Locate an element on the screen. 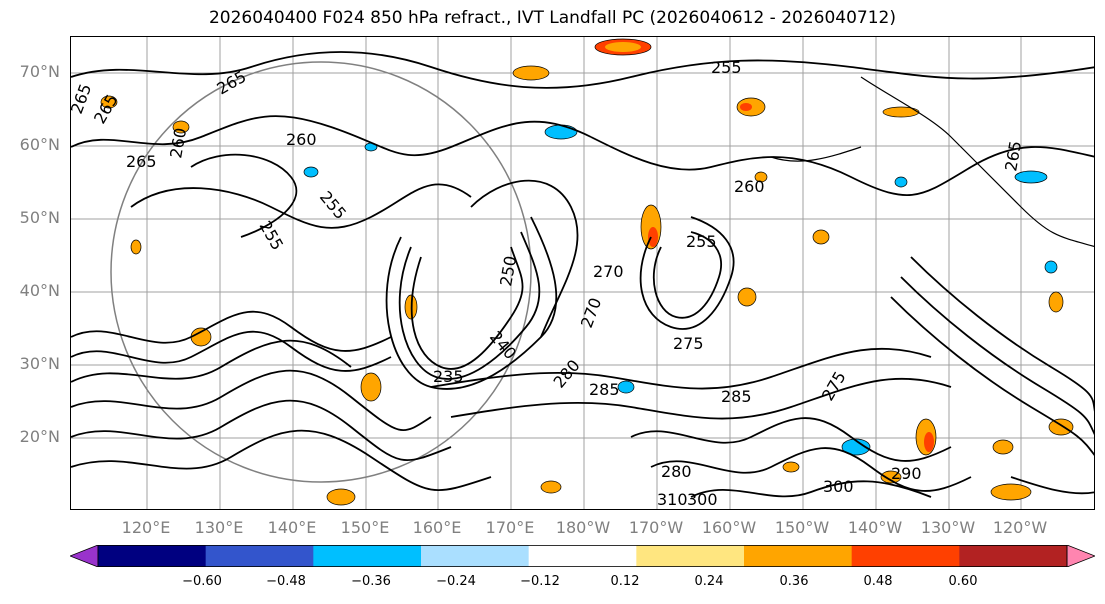 The width and height of the screenshot is (1105, 604). lon-label-140w: 140°W is located at coordinates (875, 527).